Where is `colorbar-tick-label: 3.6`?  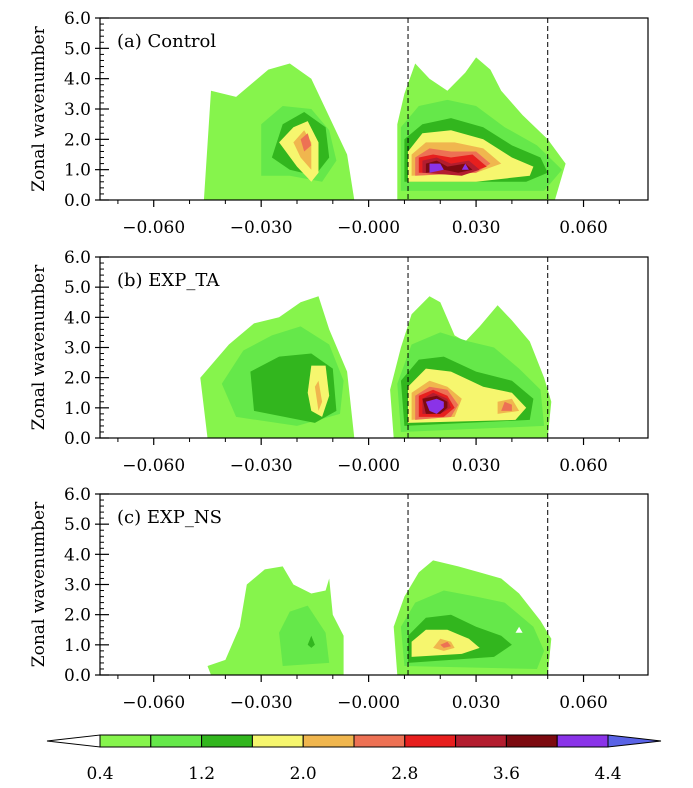
colorbar-tick-label: 3.6 is located at coordinates (506, 774).